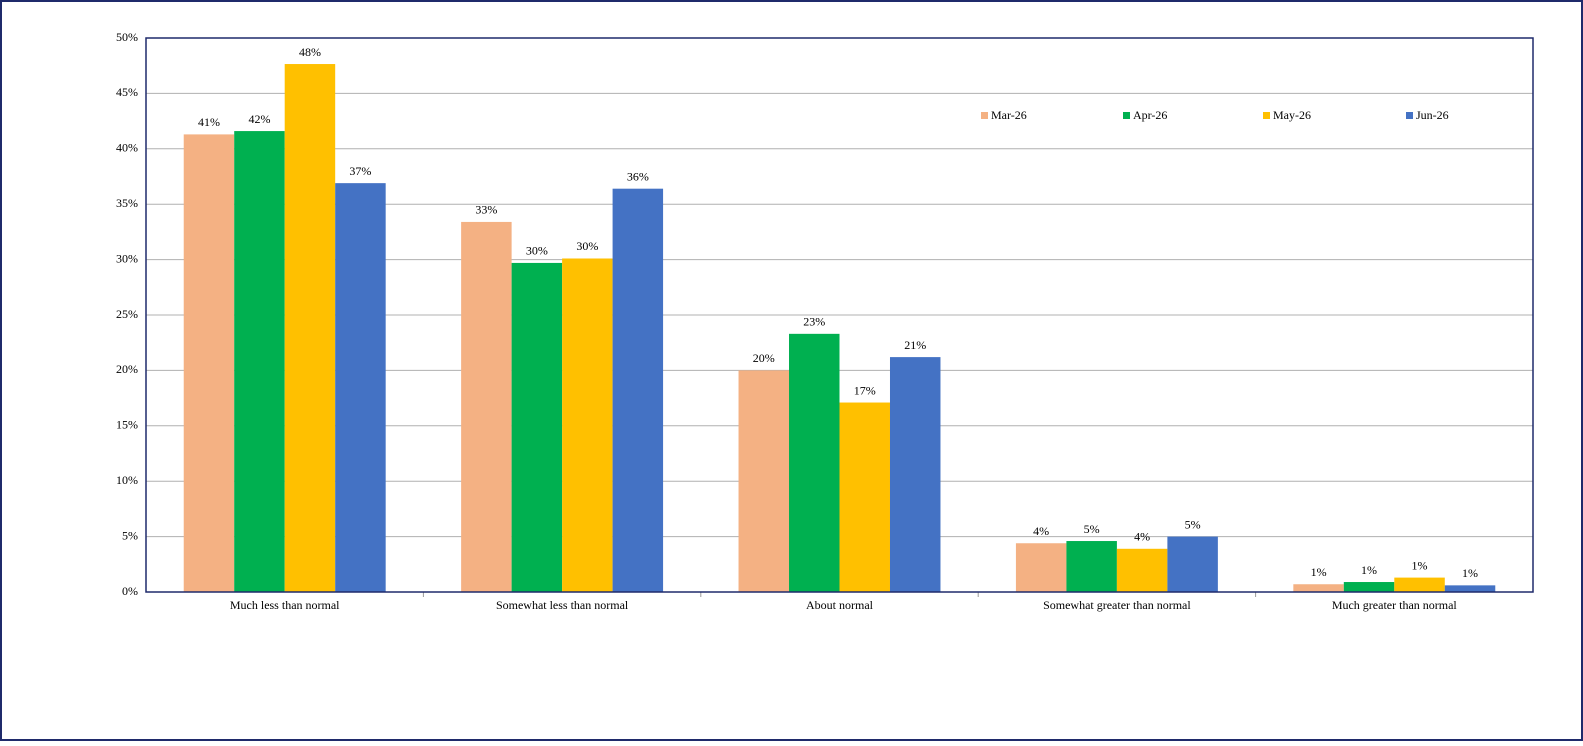  I want to click on legend-label: May-26, so click(1292, 115).